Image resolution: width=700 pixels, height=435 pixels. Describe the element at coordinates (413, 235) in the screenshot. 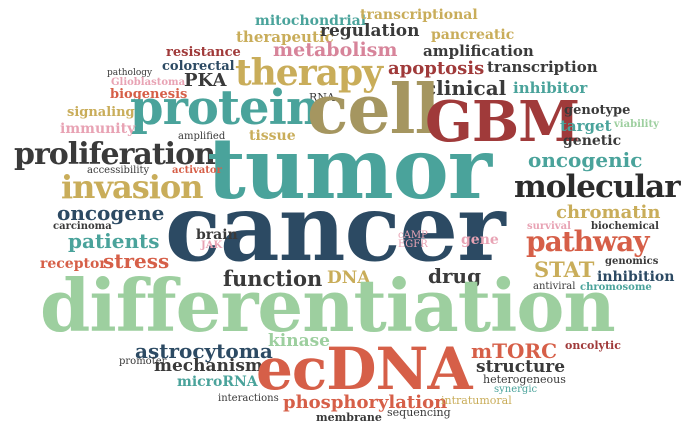

I see `word-cAMP: cAMP` at that location.